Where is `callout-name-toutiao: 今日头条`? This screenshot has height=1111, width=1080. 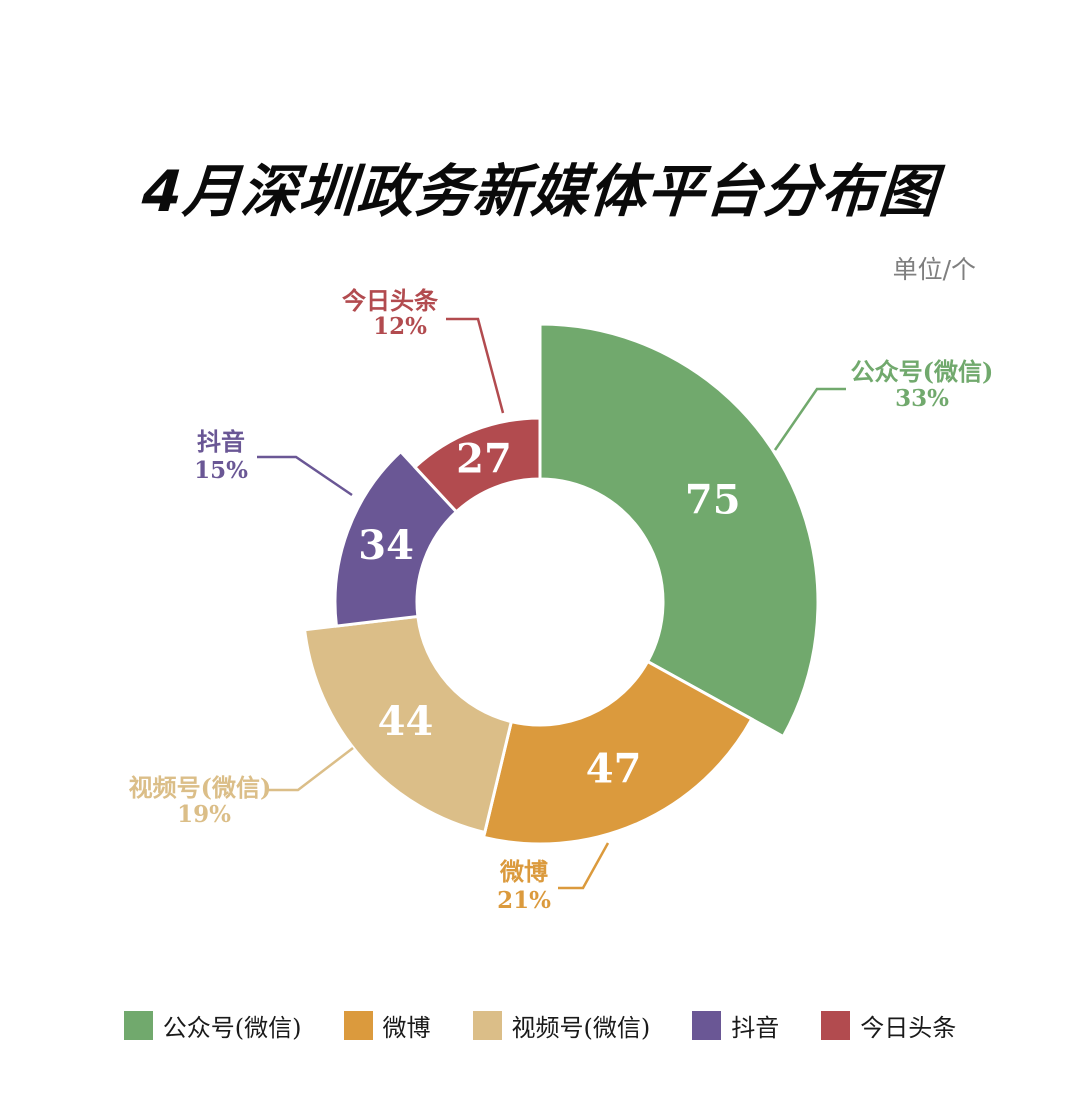
callout-name-toutiao: 今日头条 is located at coordinates (390, 300).